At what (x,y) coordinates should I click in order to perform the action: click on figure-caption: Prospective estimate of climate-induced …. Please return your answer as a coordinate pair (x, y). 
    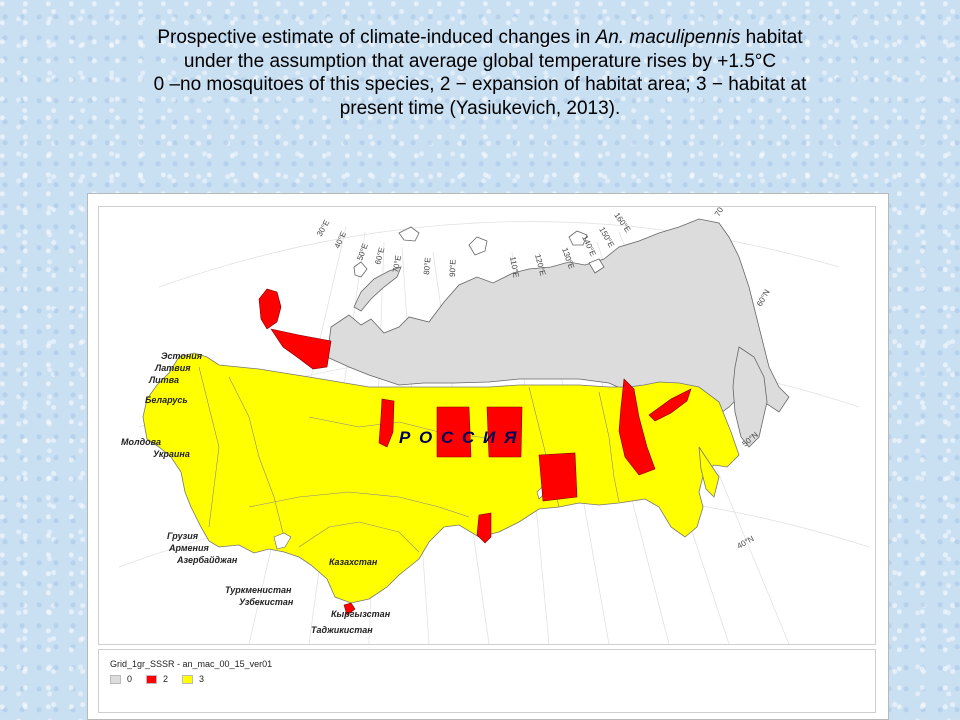
    Looking at the image, I should click on (480, 73).